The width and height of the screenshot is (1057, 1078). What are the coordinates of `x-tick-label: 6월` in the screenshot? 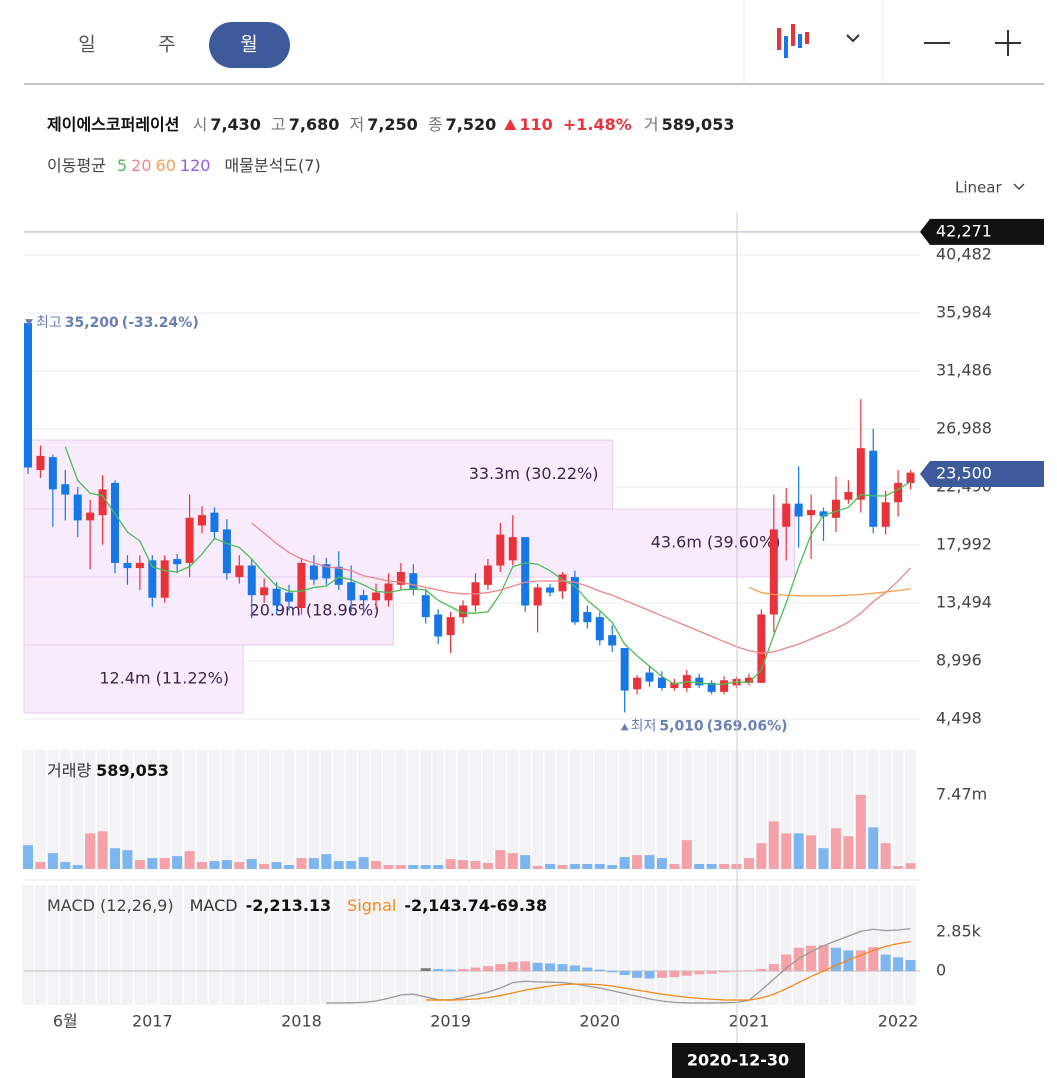 It's located at (65, 1021).